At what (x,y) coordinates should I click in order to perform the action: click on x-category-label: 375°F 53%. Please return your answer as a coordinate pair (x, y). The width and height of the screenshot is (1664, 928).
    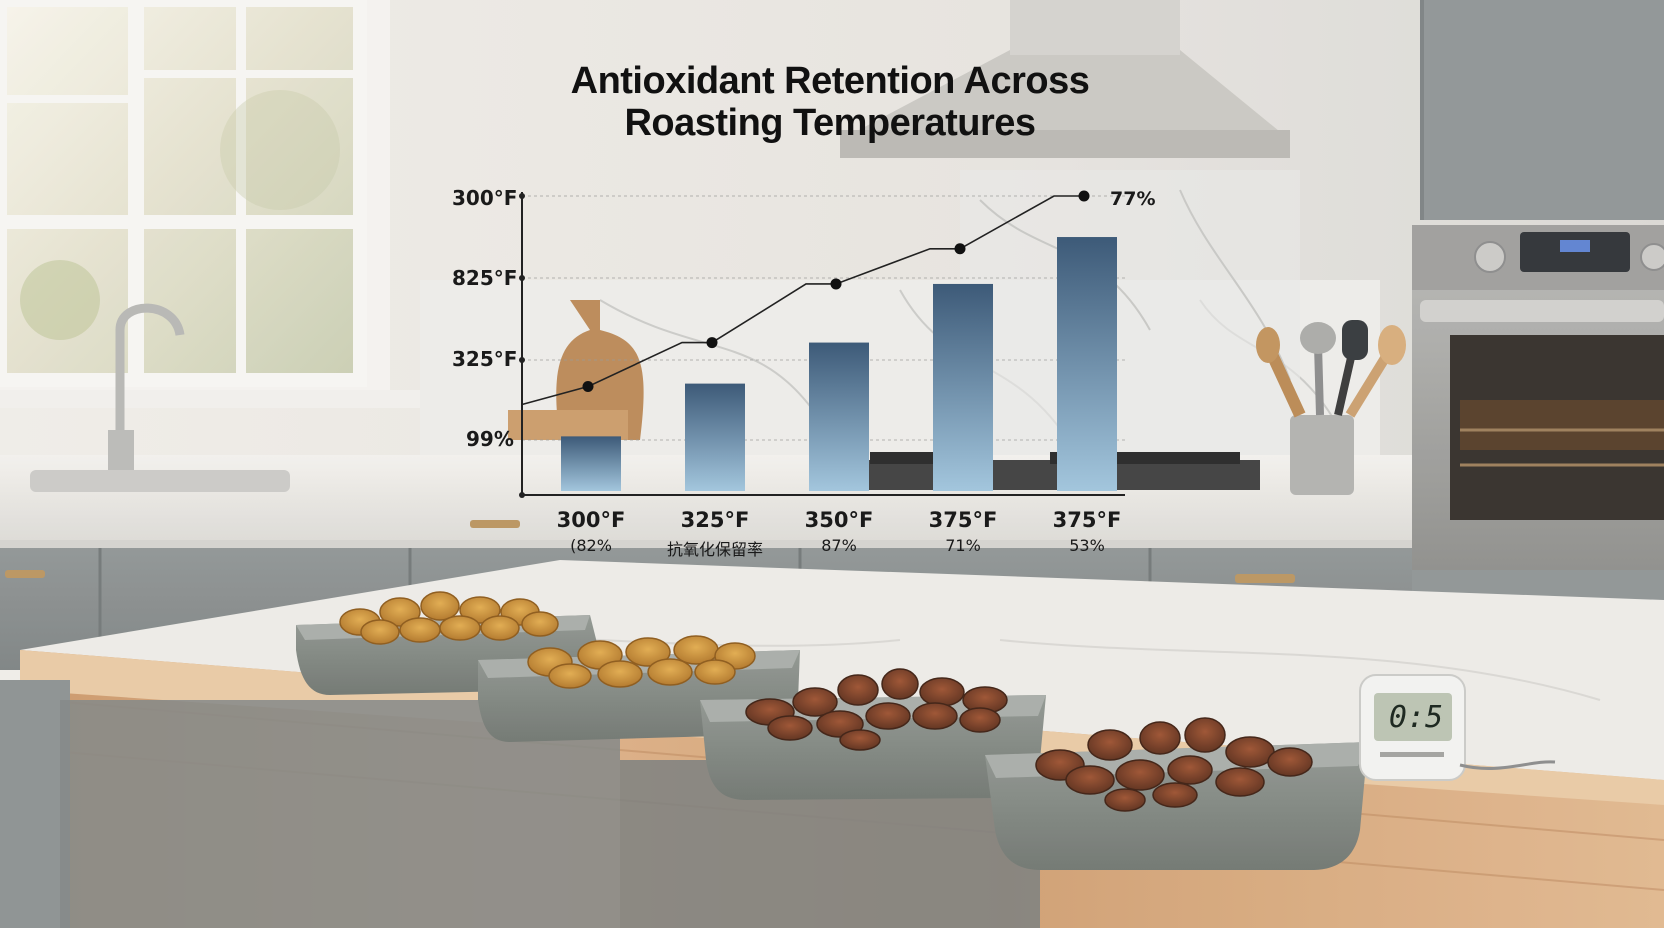
    Looking at the image, I should click on (1087, 531).